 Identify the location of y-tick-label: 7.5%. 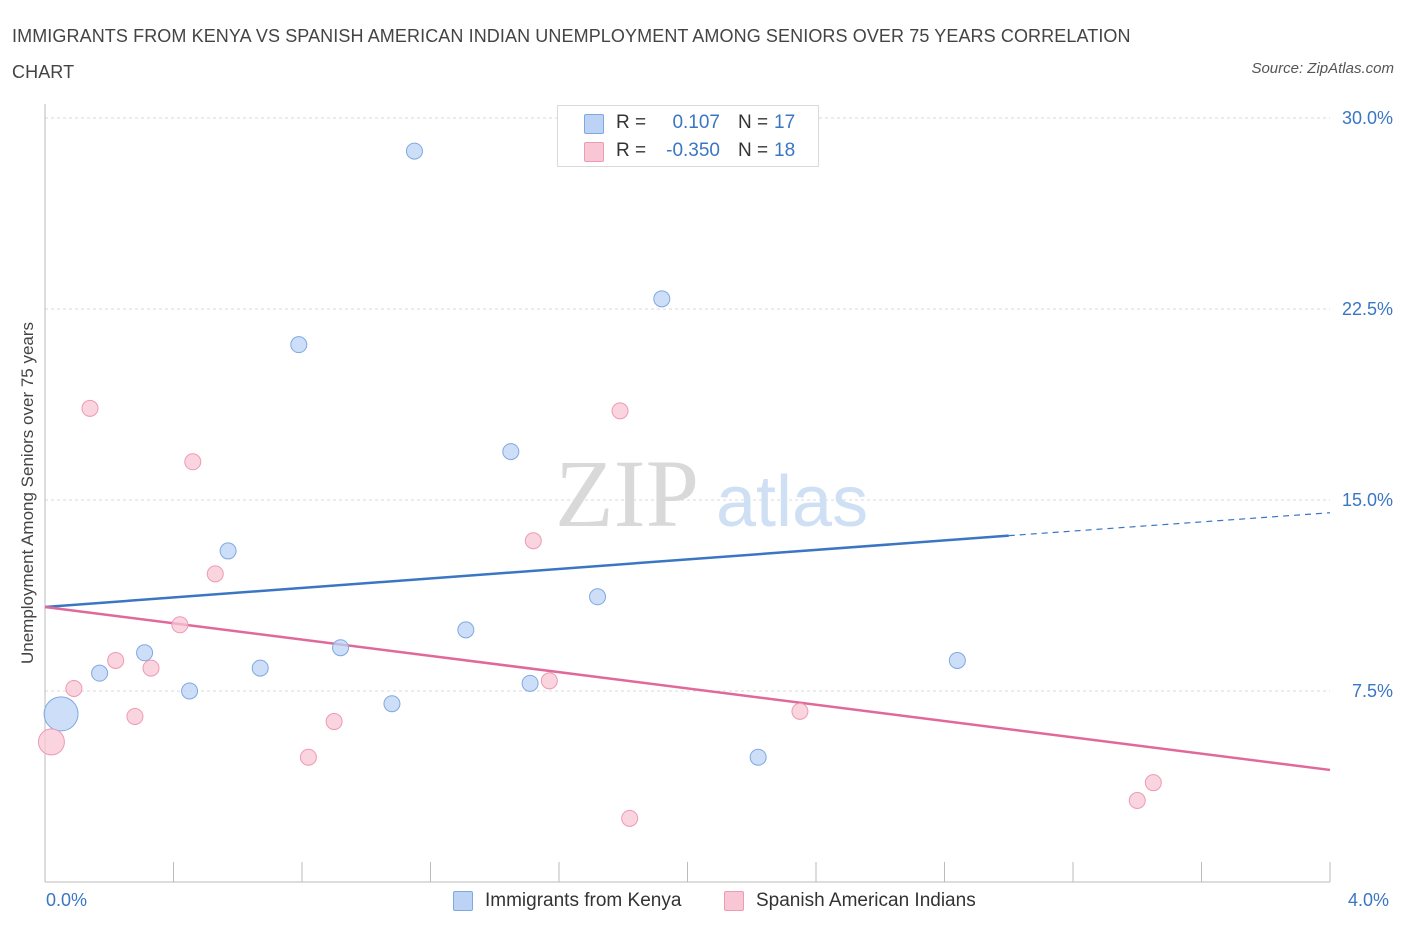
(1372, 691).